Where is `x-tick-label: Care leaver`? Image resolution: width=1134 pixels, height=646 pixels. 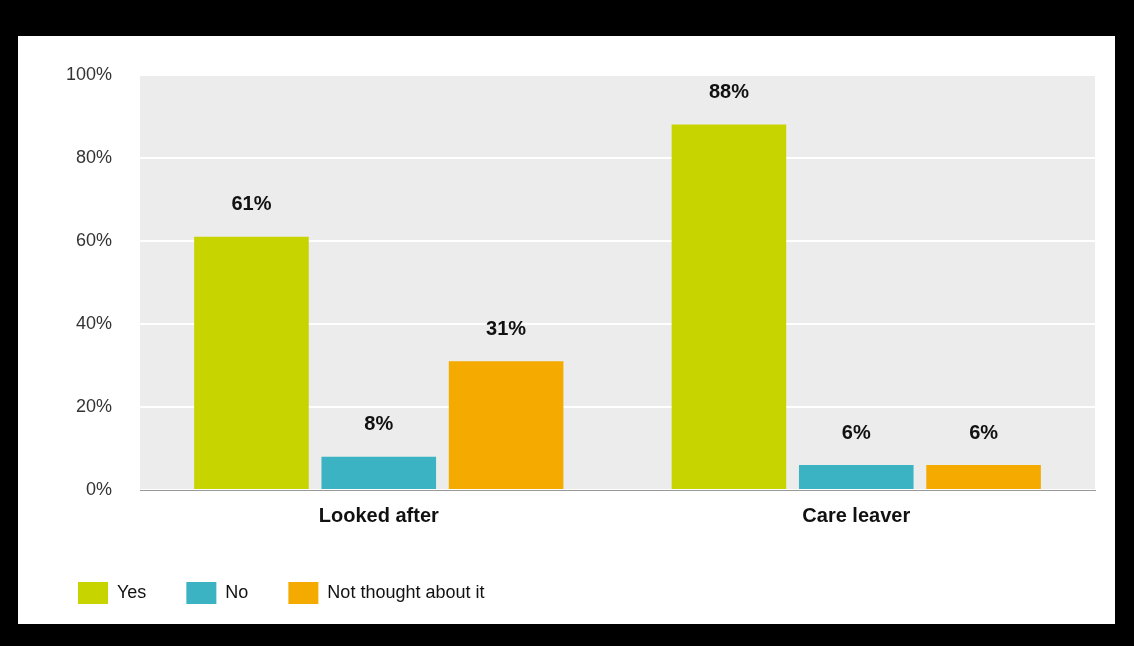 x-tick-label: Care leaver is located at coordinates (856, 514).